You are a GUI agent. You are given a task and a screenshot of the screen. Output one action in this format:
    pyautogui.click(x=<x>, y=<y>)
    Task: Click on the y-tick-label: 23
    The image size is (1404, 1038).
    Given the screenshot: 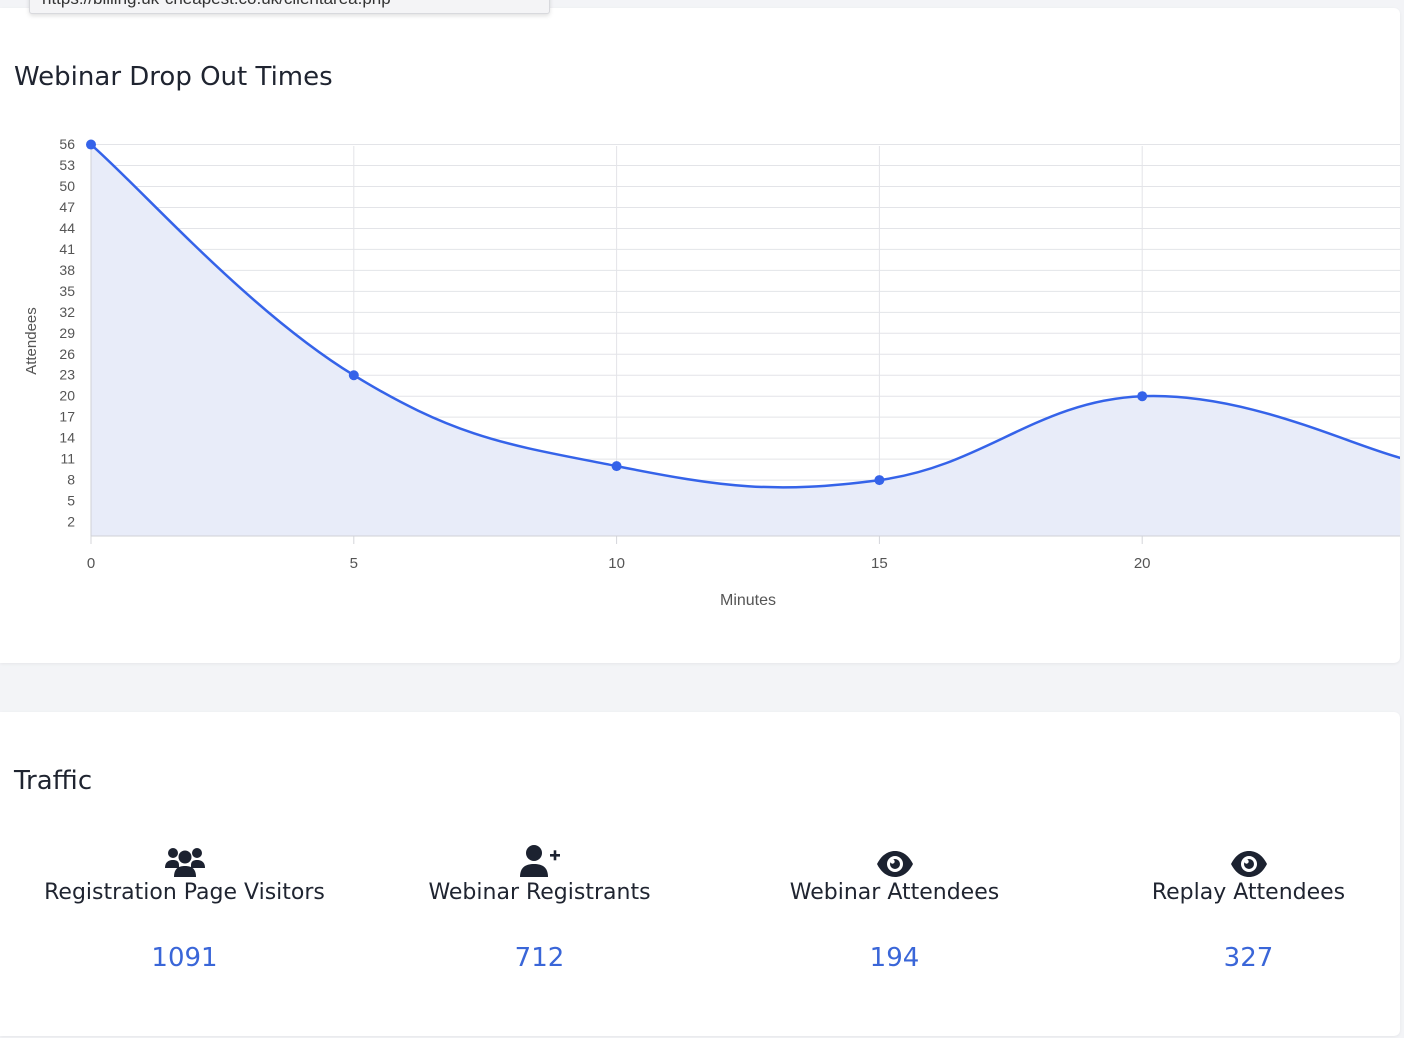 What is the action you would take?
    pyautogui.click(x=67, y=375)
    